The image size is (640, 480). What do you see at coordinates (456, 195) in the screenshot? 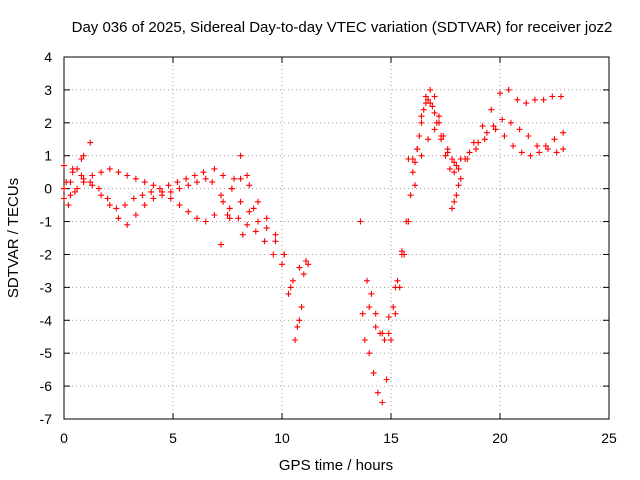
I see `data-point-trace-i` at bounding box center [456, 195].